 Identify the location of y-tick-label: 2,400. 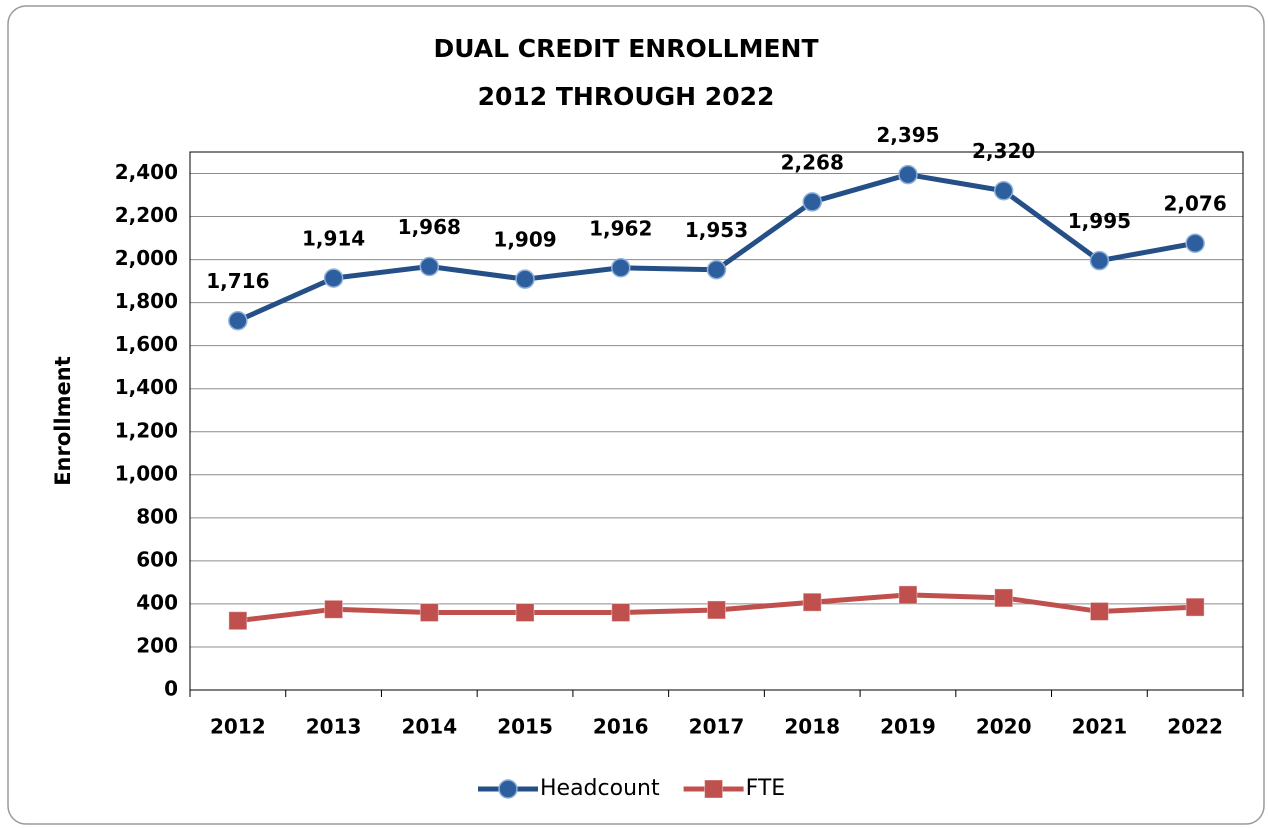
(146, 172).